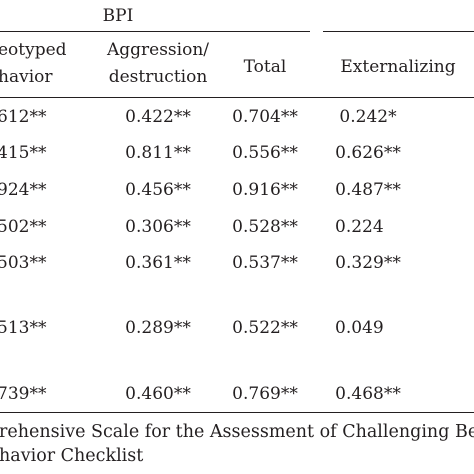  Describe the element at coordinates (237, 97) in the screenshot. I see `column-header-rule` at that location.